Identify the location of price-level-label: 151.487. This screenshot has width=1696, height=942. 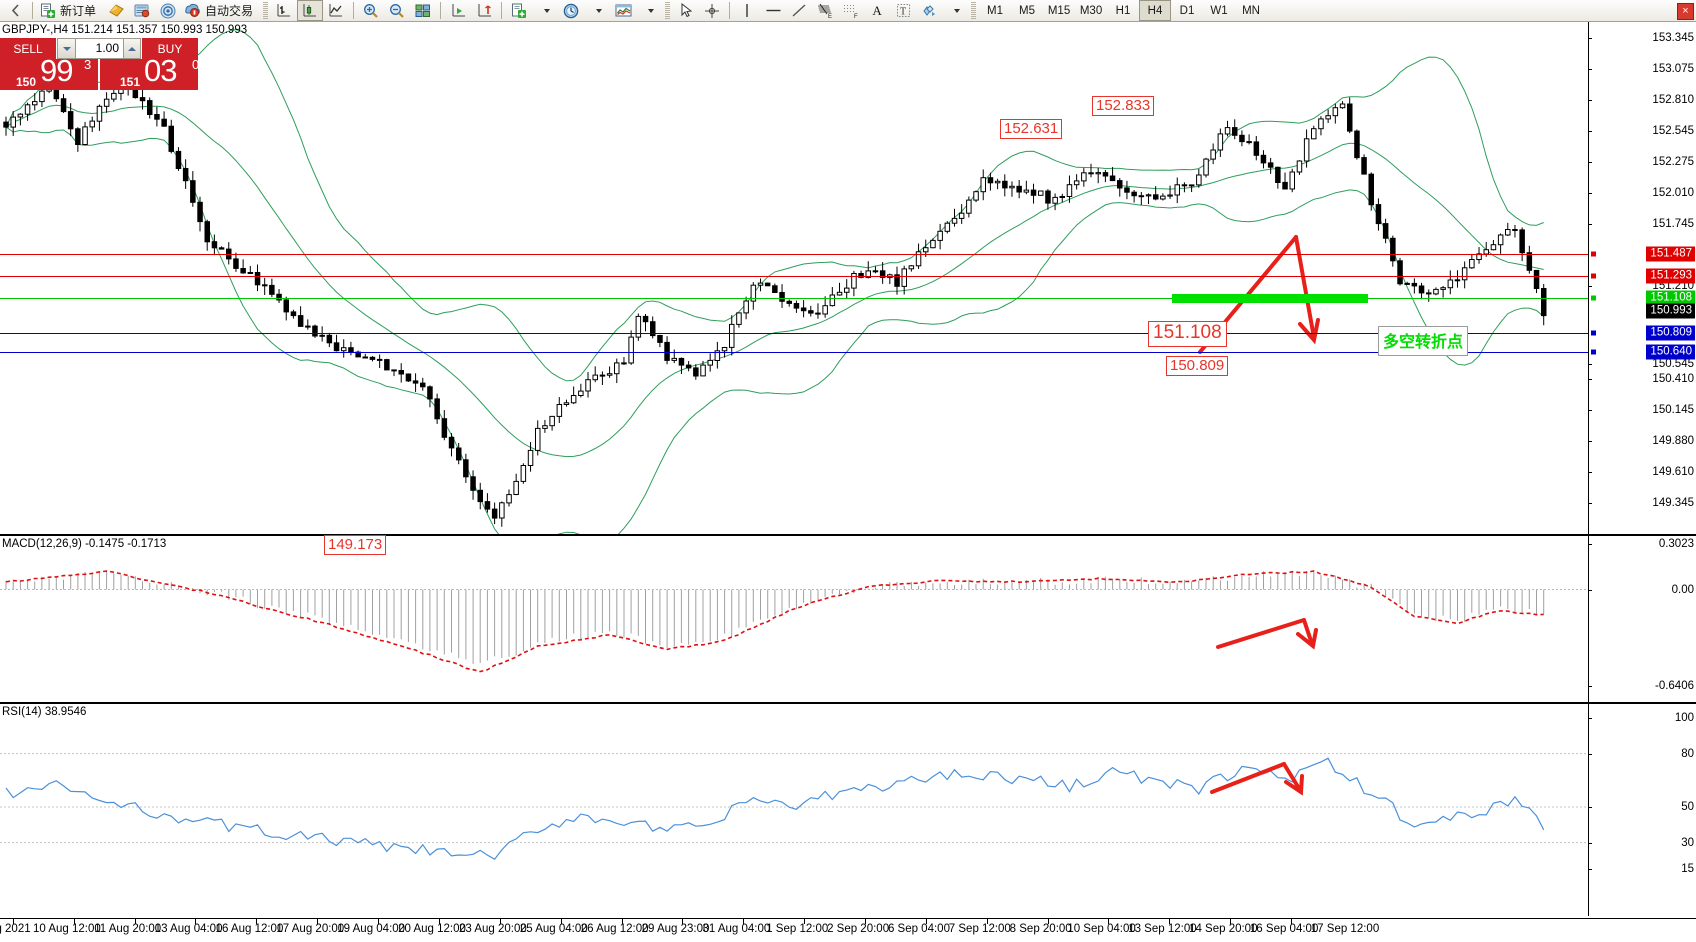
(1670, 254).